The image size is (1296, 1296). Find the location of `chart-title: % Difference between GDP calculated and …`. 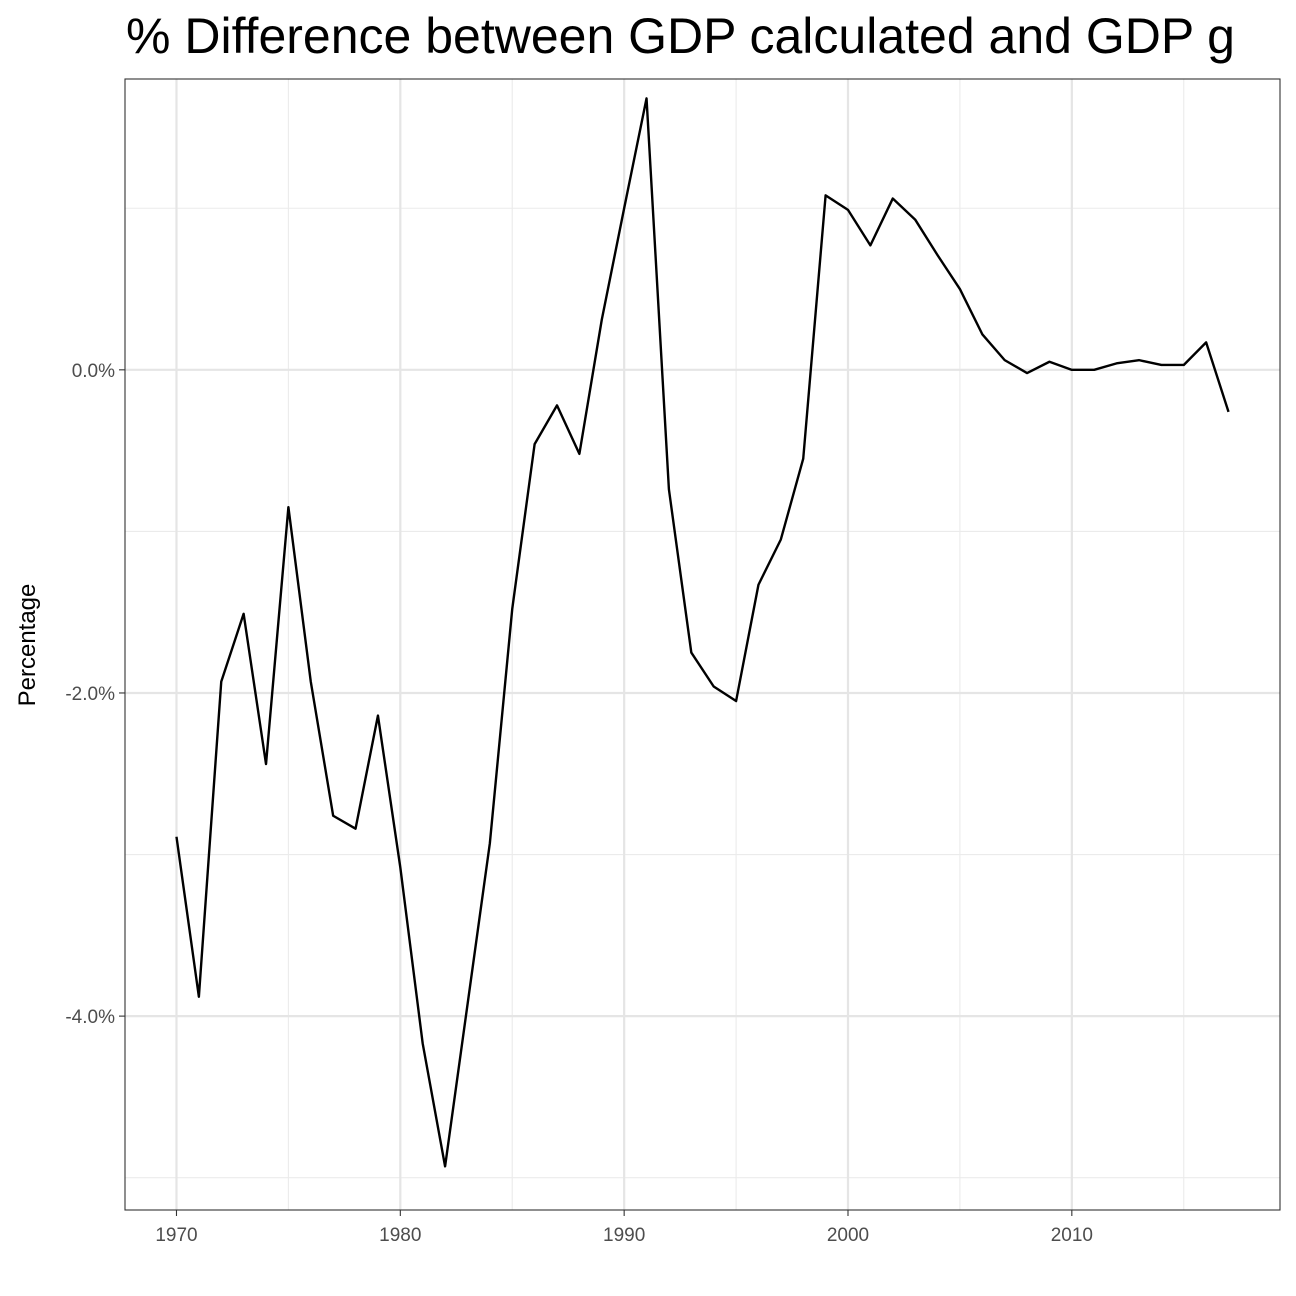

chart-title: % Difference between GDP calculated and … is located at coordinates (680, 36).